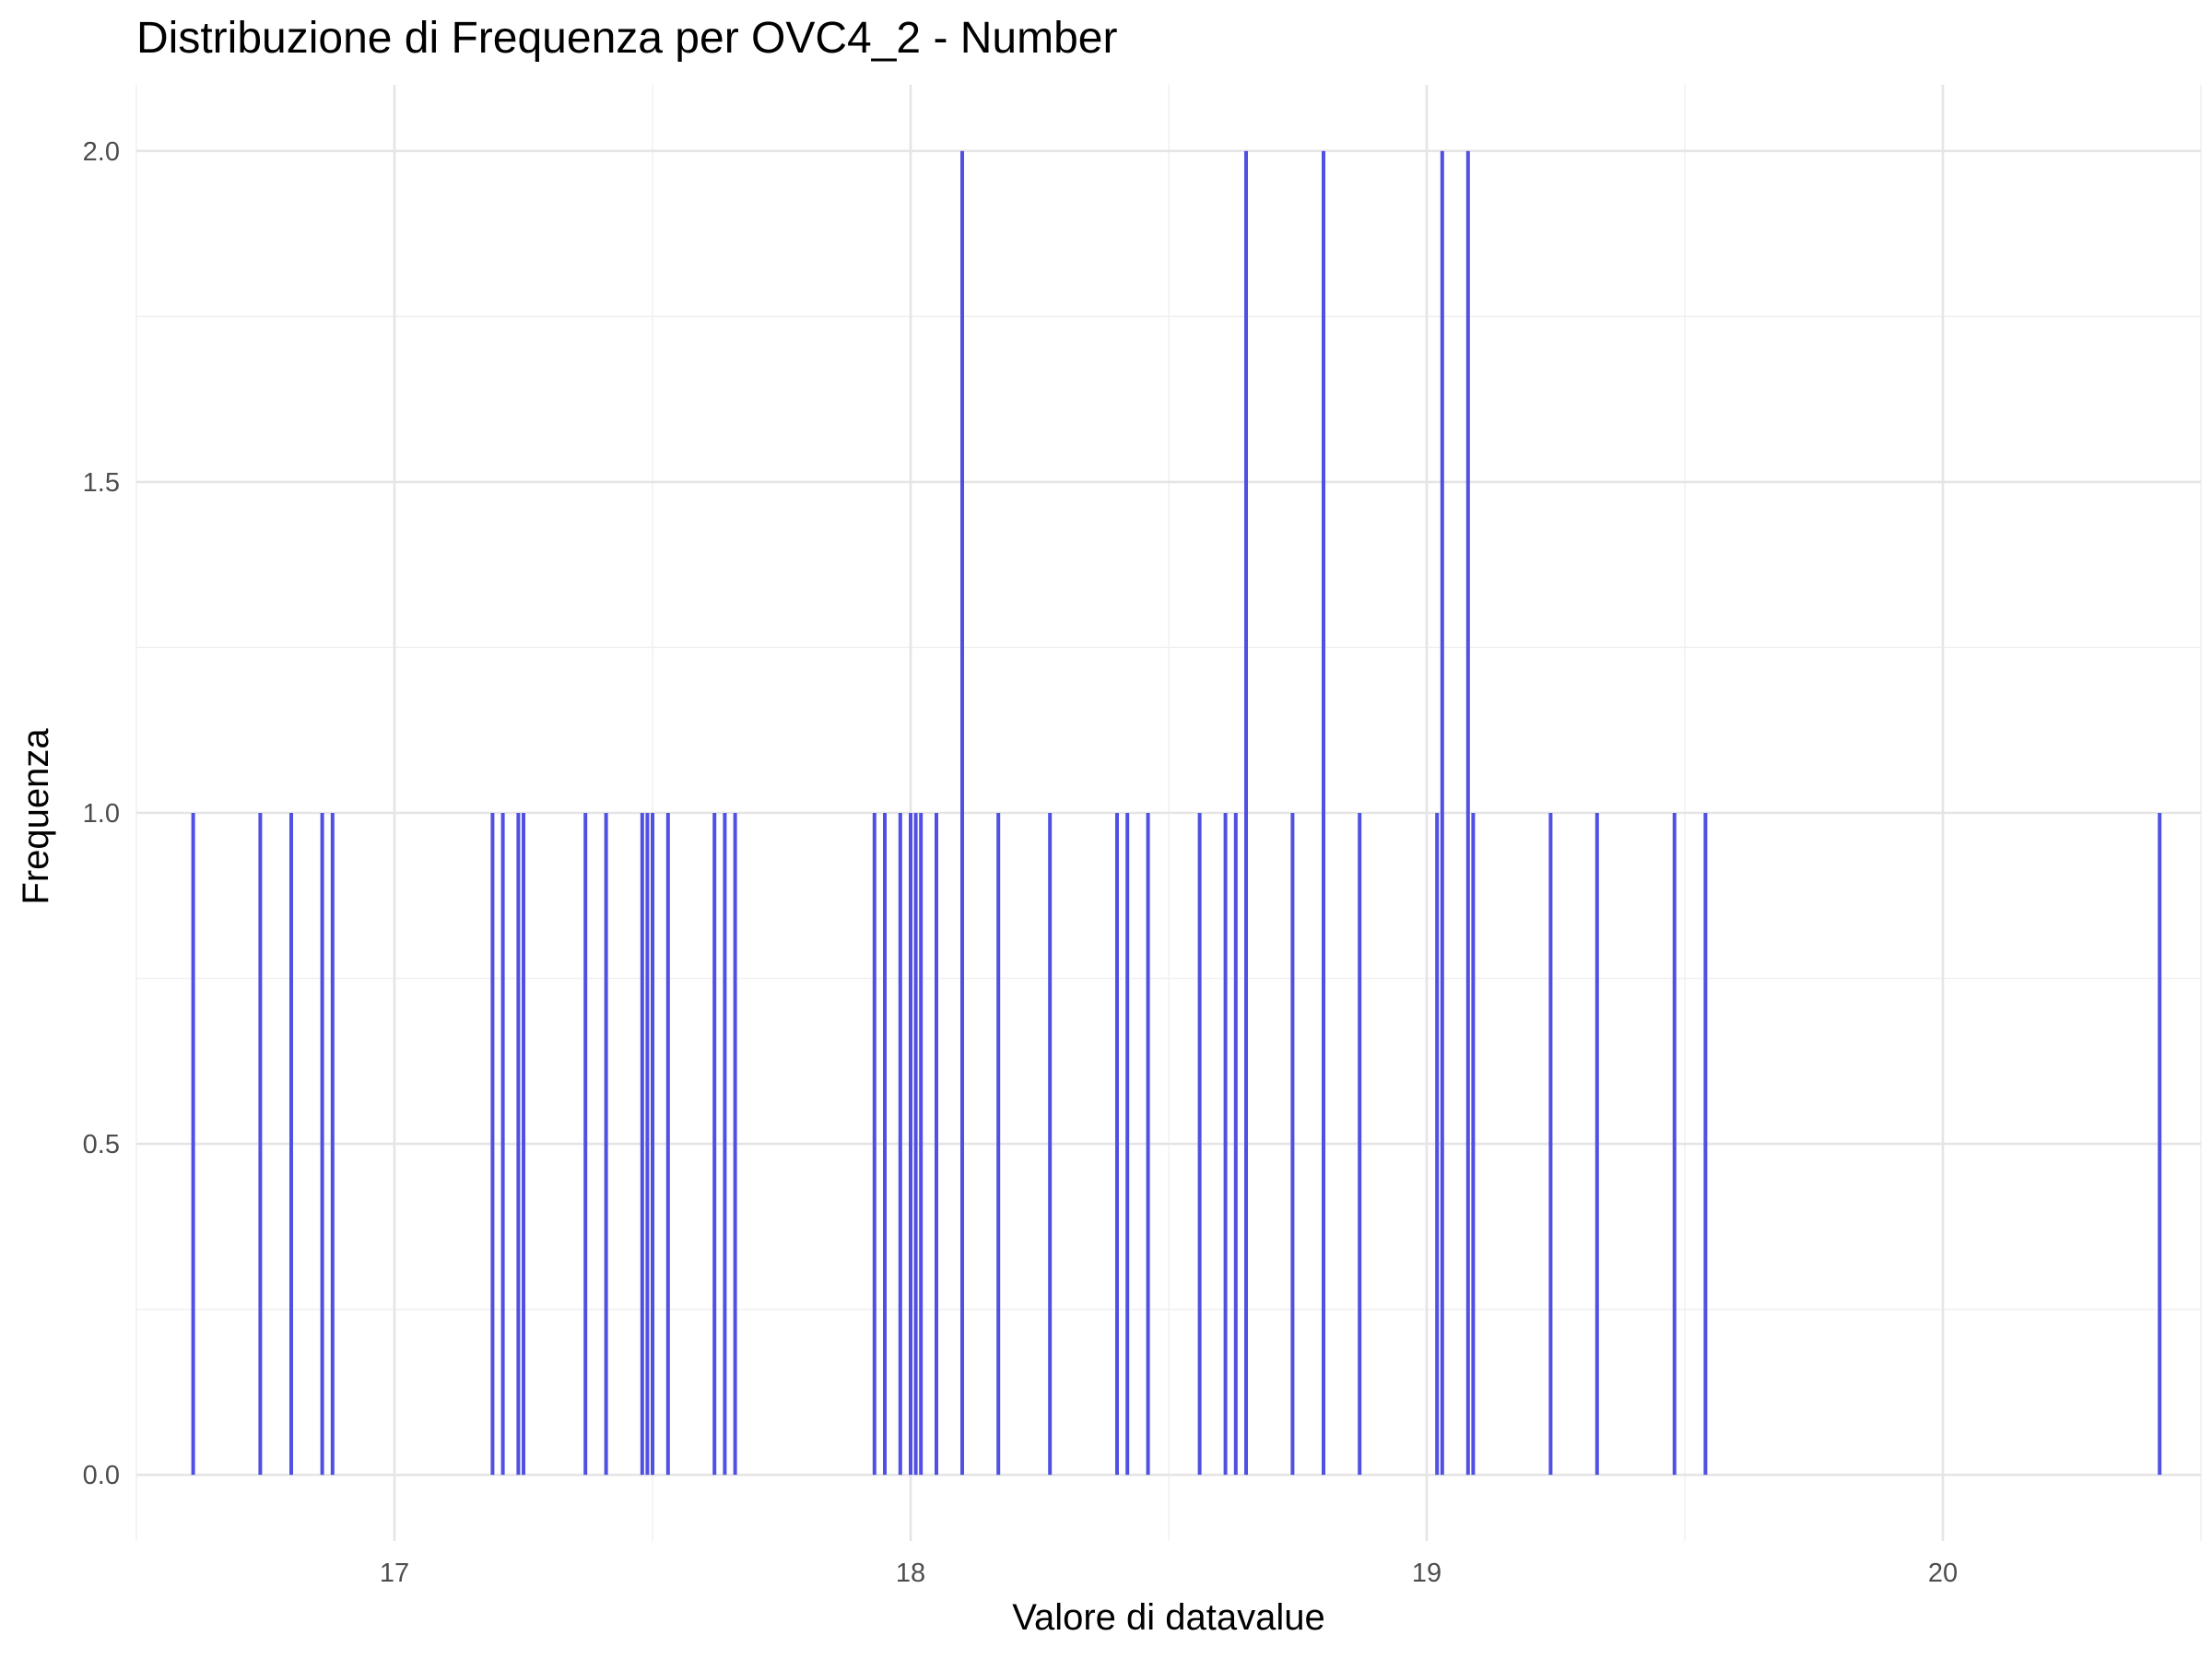 Image resolution: width=2212 pixels, height=1659 pixels. What do you see at coordinates (36, 816) in the screenshot?
I see `y-axis-title: Frequenza` at bounding box center [36, 816].